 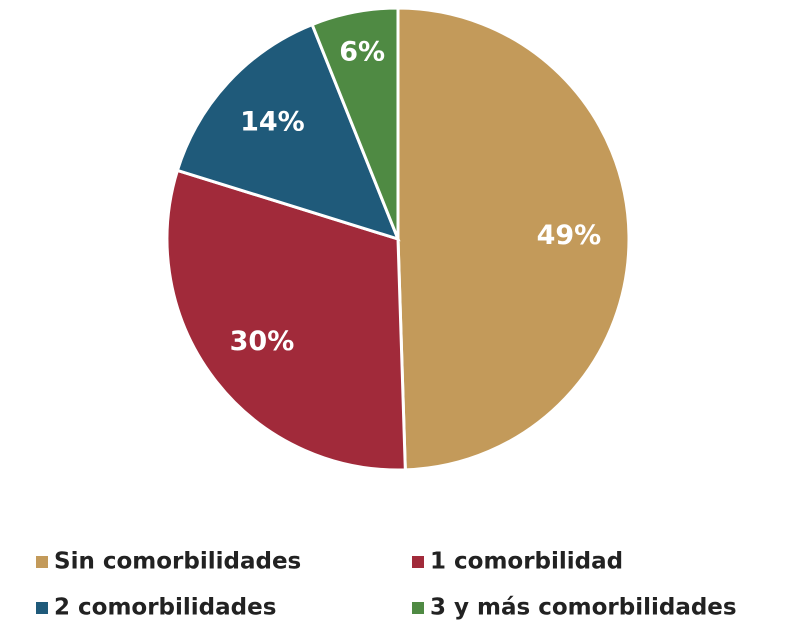 What do you see at coordinates (177, 562) in the screenshot?
I see `legend-label: Sin comorbilidades` at bounding box center [177, 562].